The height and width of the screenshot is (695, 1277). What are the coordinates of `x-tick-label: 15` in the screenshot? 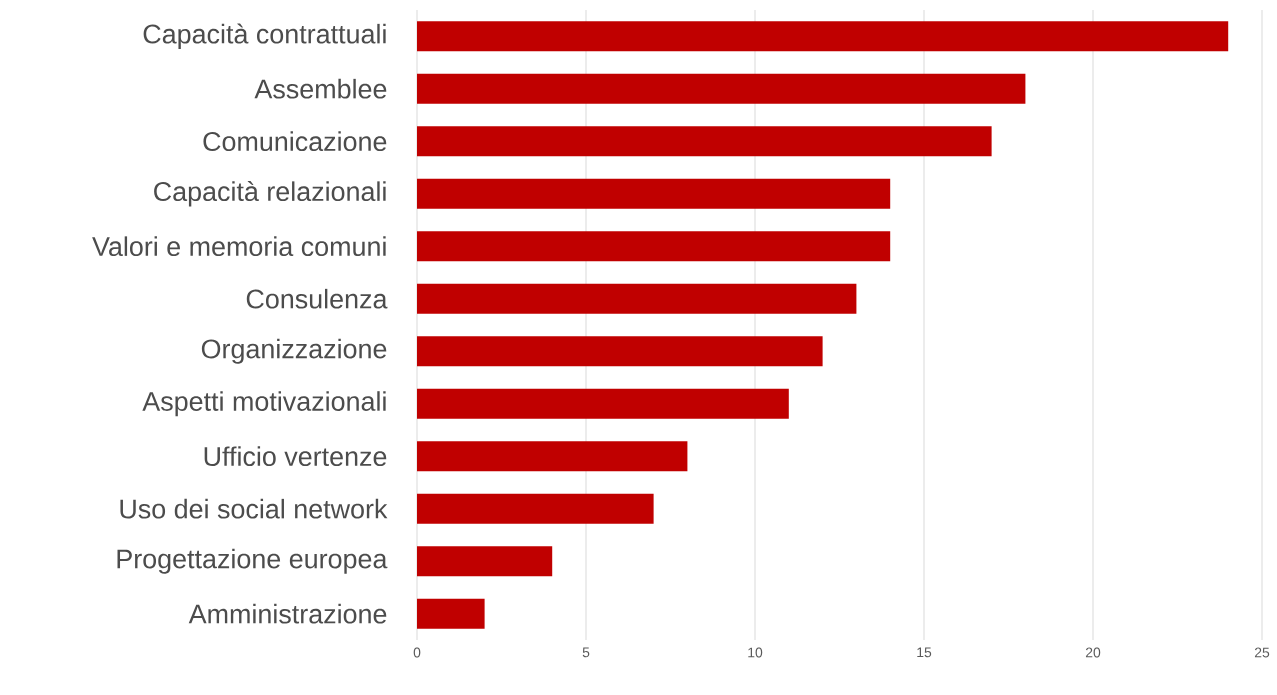 It's located at (924, 652).